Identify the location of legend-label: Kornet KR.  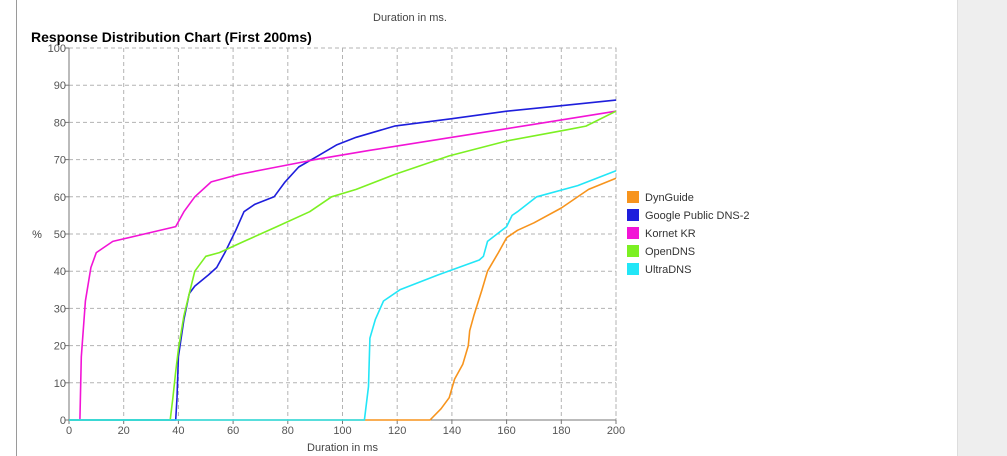
(670, 234).